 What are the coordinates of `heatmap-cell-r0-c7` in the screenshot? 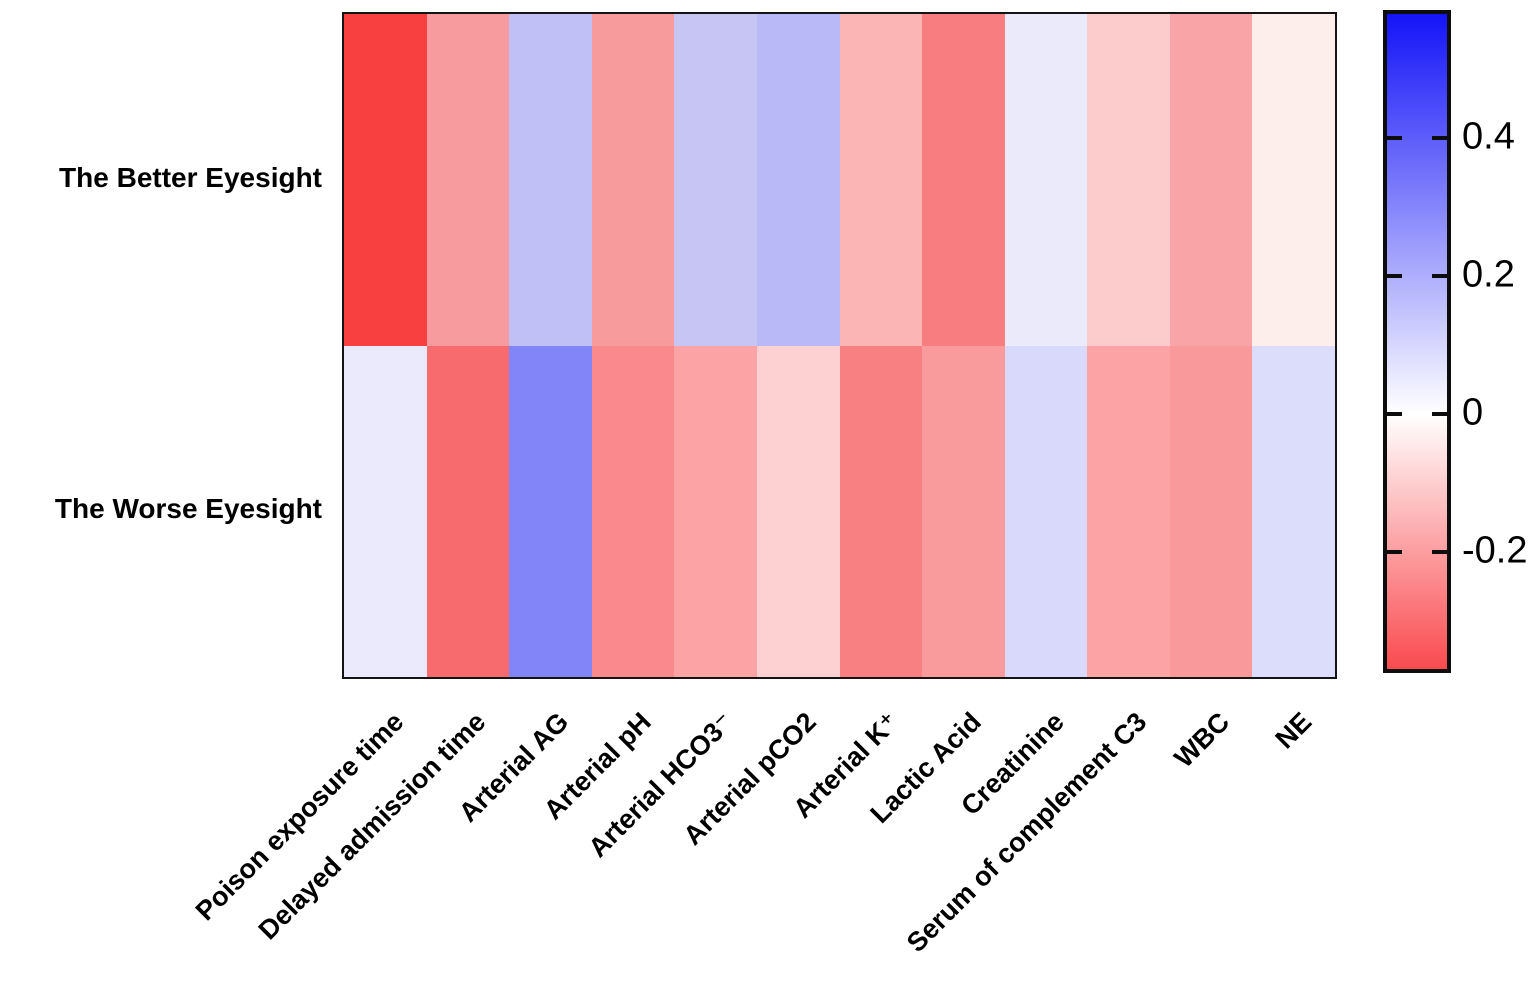 It's located at (963, 180).